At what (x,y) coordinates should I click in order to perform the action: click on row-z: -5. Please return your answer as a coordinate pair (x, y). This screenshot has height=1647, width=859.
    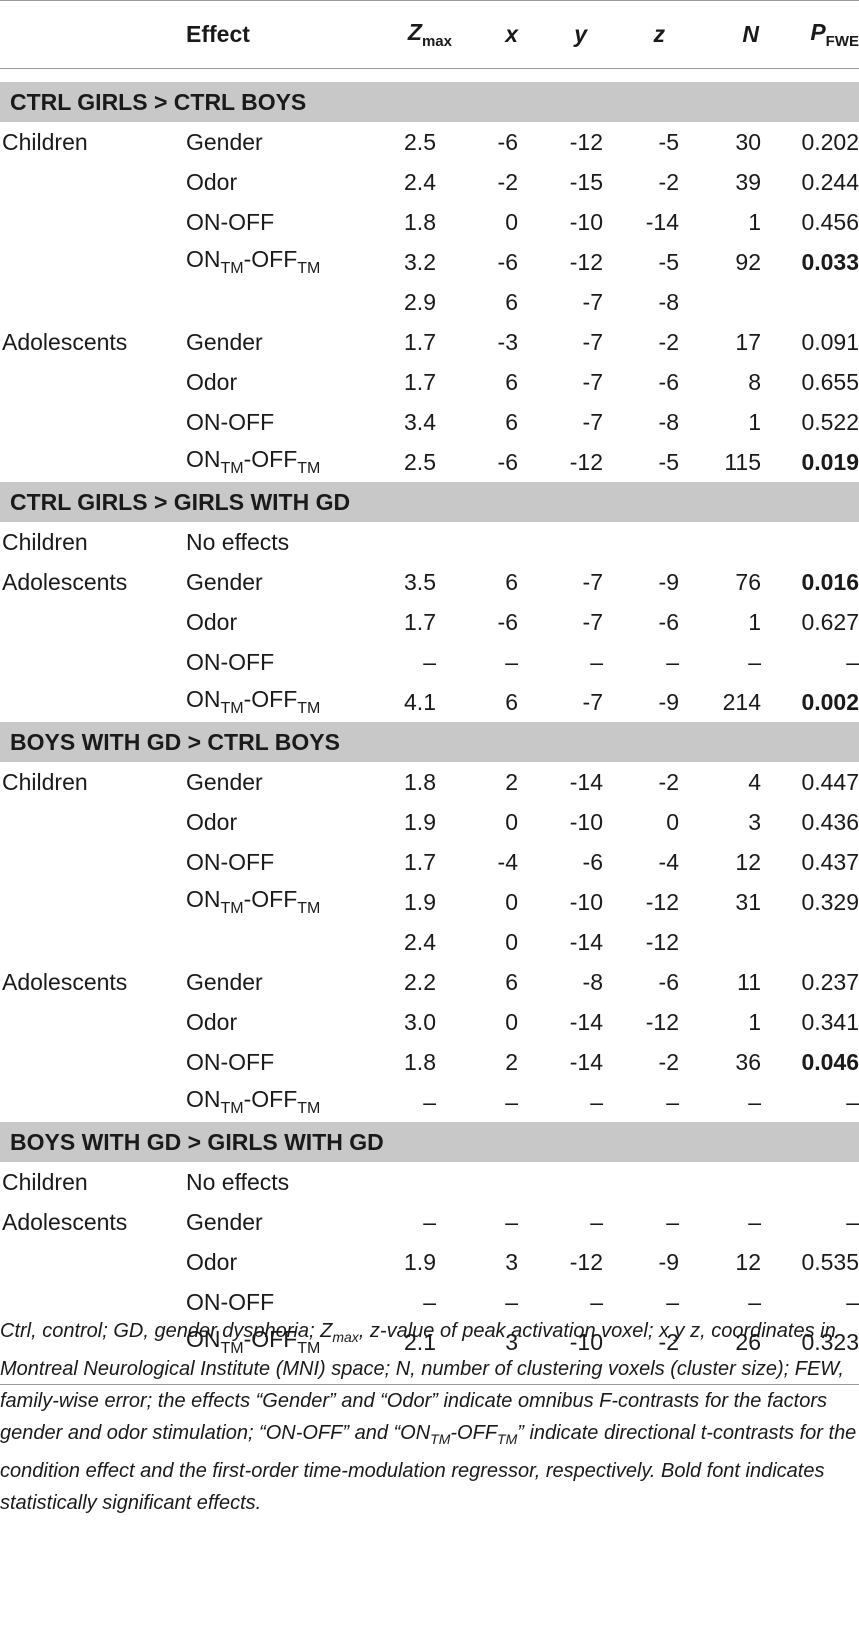
    Looking at the image, I should click on (668, 141).